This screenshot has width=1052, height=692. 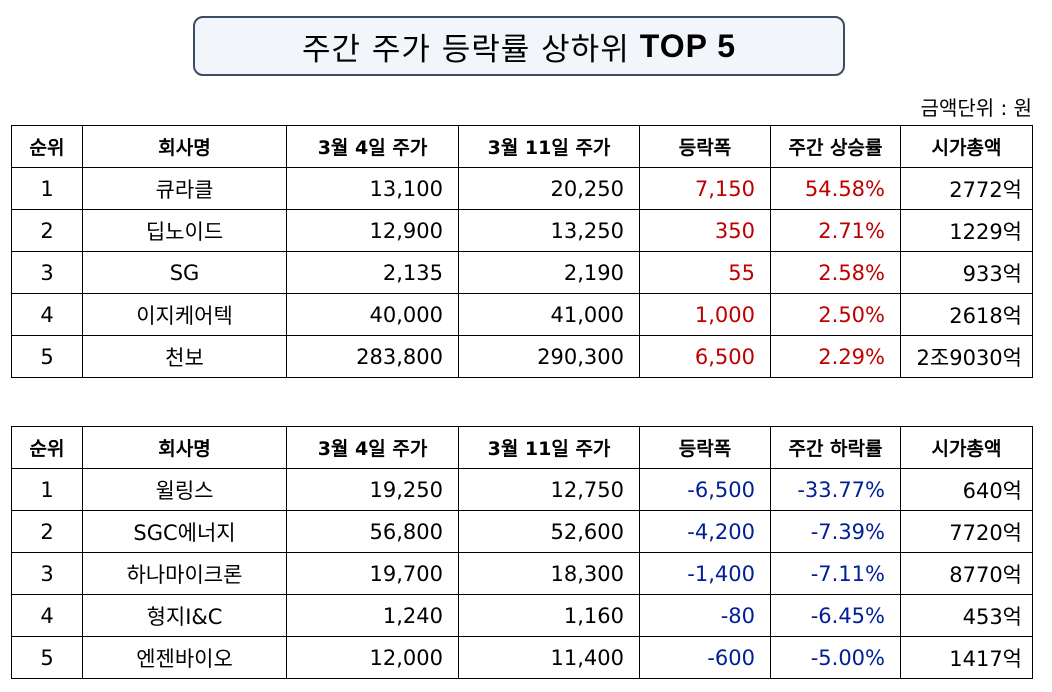 I want to click on price-mar4-cell: 12,900, so click(x=372, y=230).